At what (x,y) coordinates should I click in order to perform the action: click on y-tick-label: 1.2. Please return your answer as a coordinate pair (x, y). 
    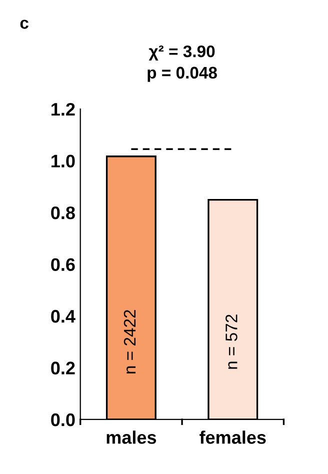
    Looking at the image, I should click on (63, 109).